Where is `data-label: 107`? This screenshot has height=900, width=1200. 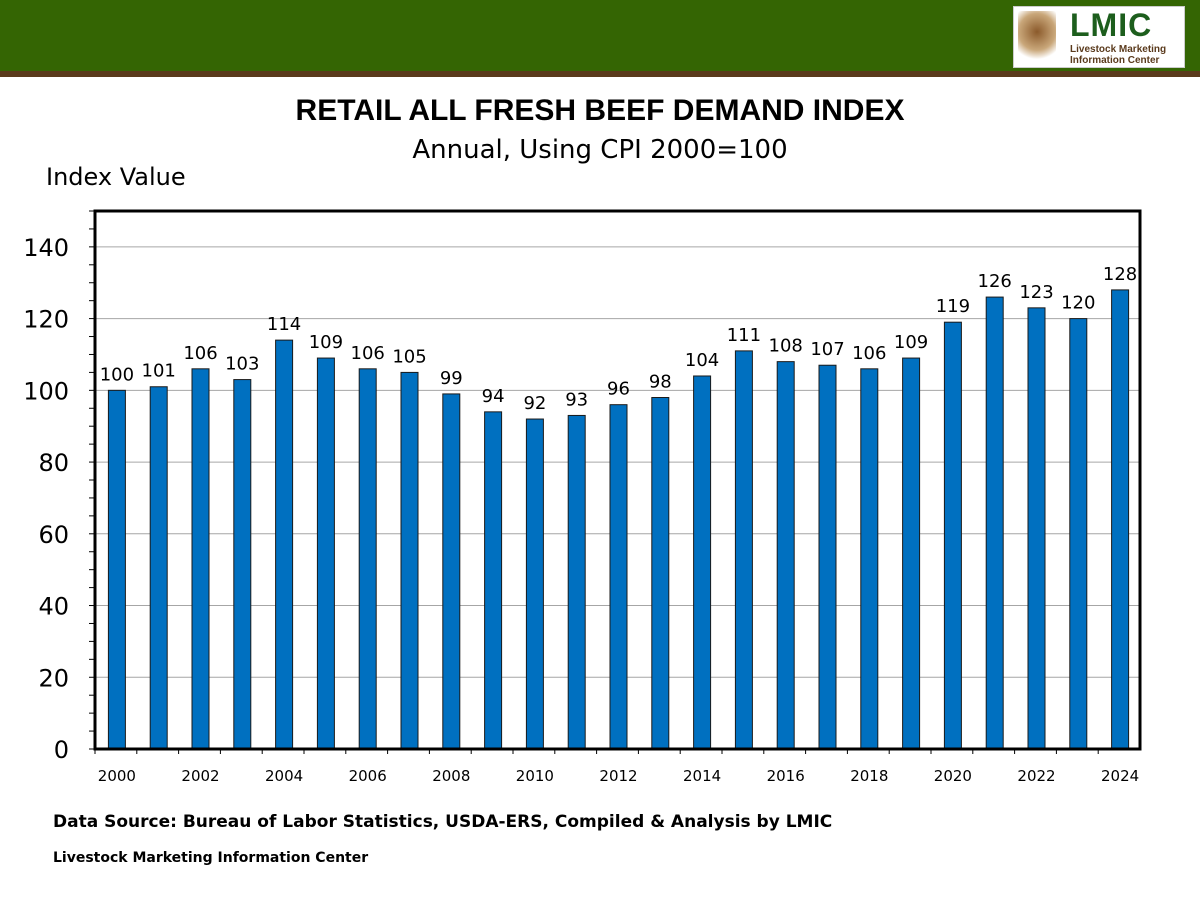 data-label: 107 is located at coordinates (827, 349).